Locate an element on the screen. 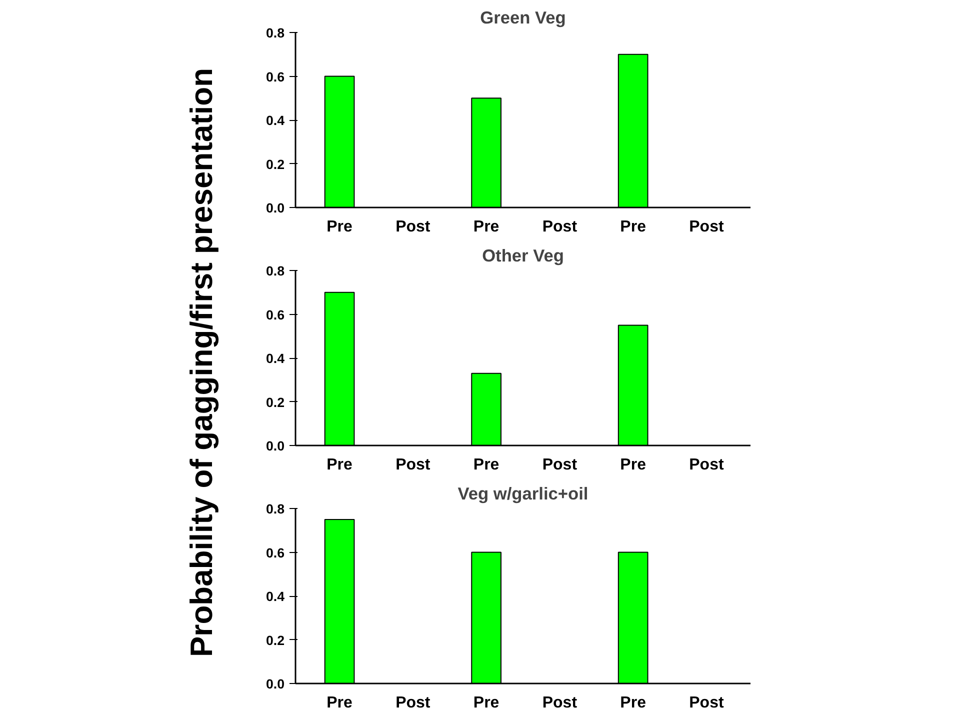 This screenshot has width=953, height=722. y-axis-title: Probability of gagging/first presentation is located at coordinates (201, 362).